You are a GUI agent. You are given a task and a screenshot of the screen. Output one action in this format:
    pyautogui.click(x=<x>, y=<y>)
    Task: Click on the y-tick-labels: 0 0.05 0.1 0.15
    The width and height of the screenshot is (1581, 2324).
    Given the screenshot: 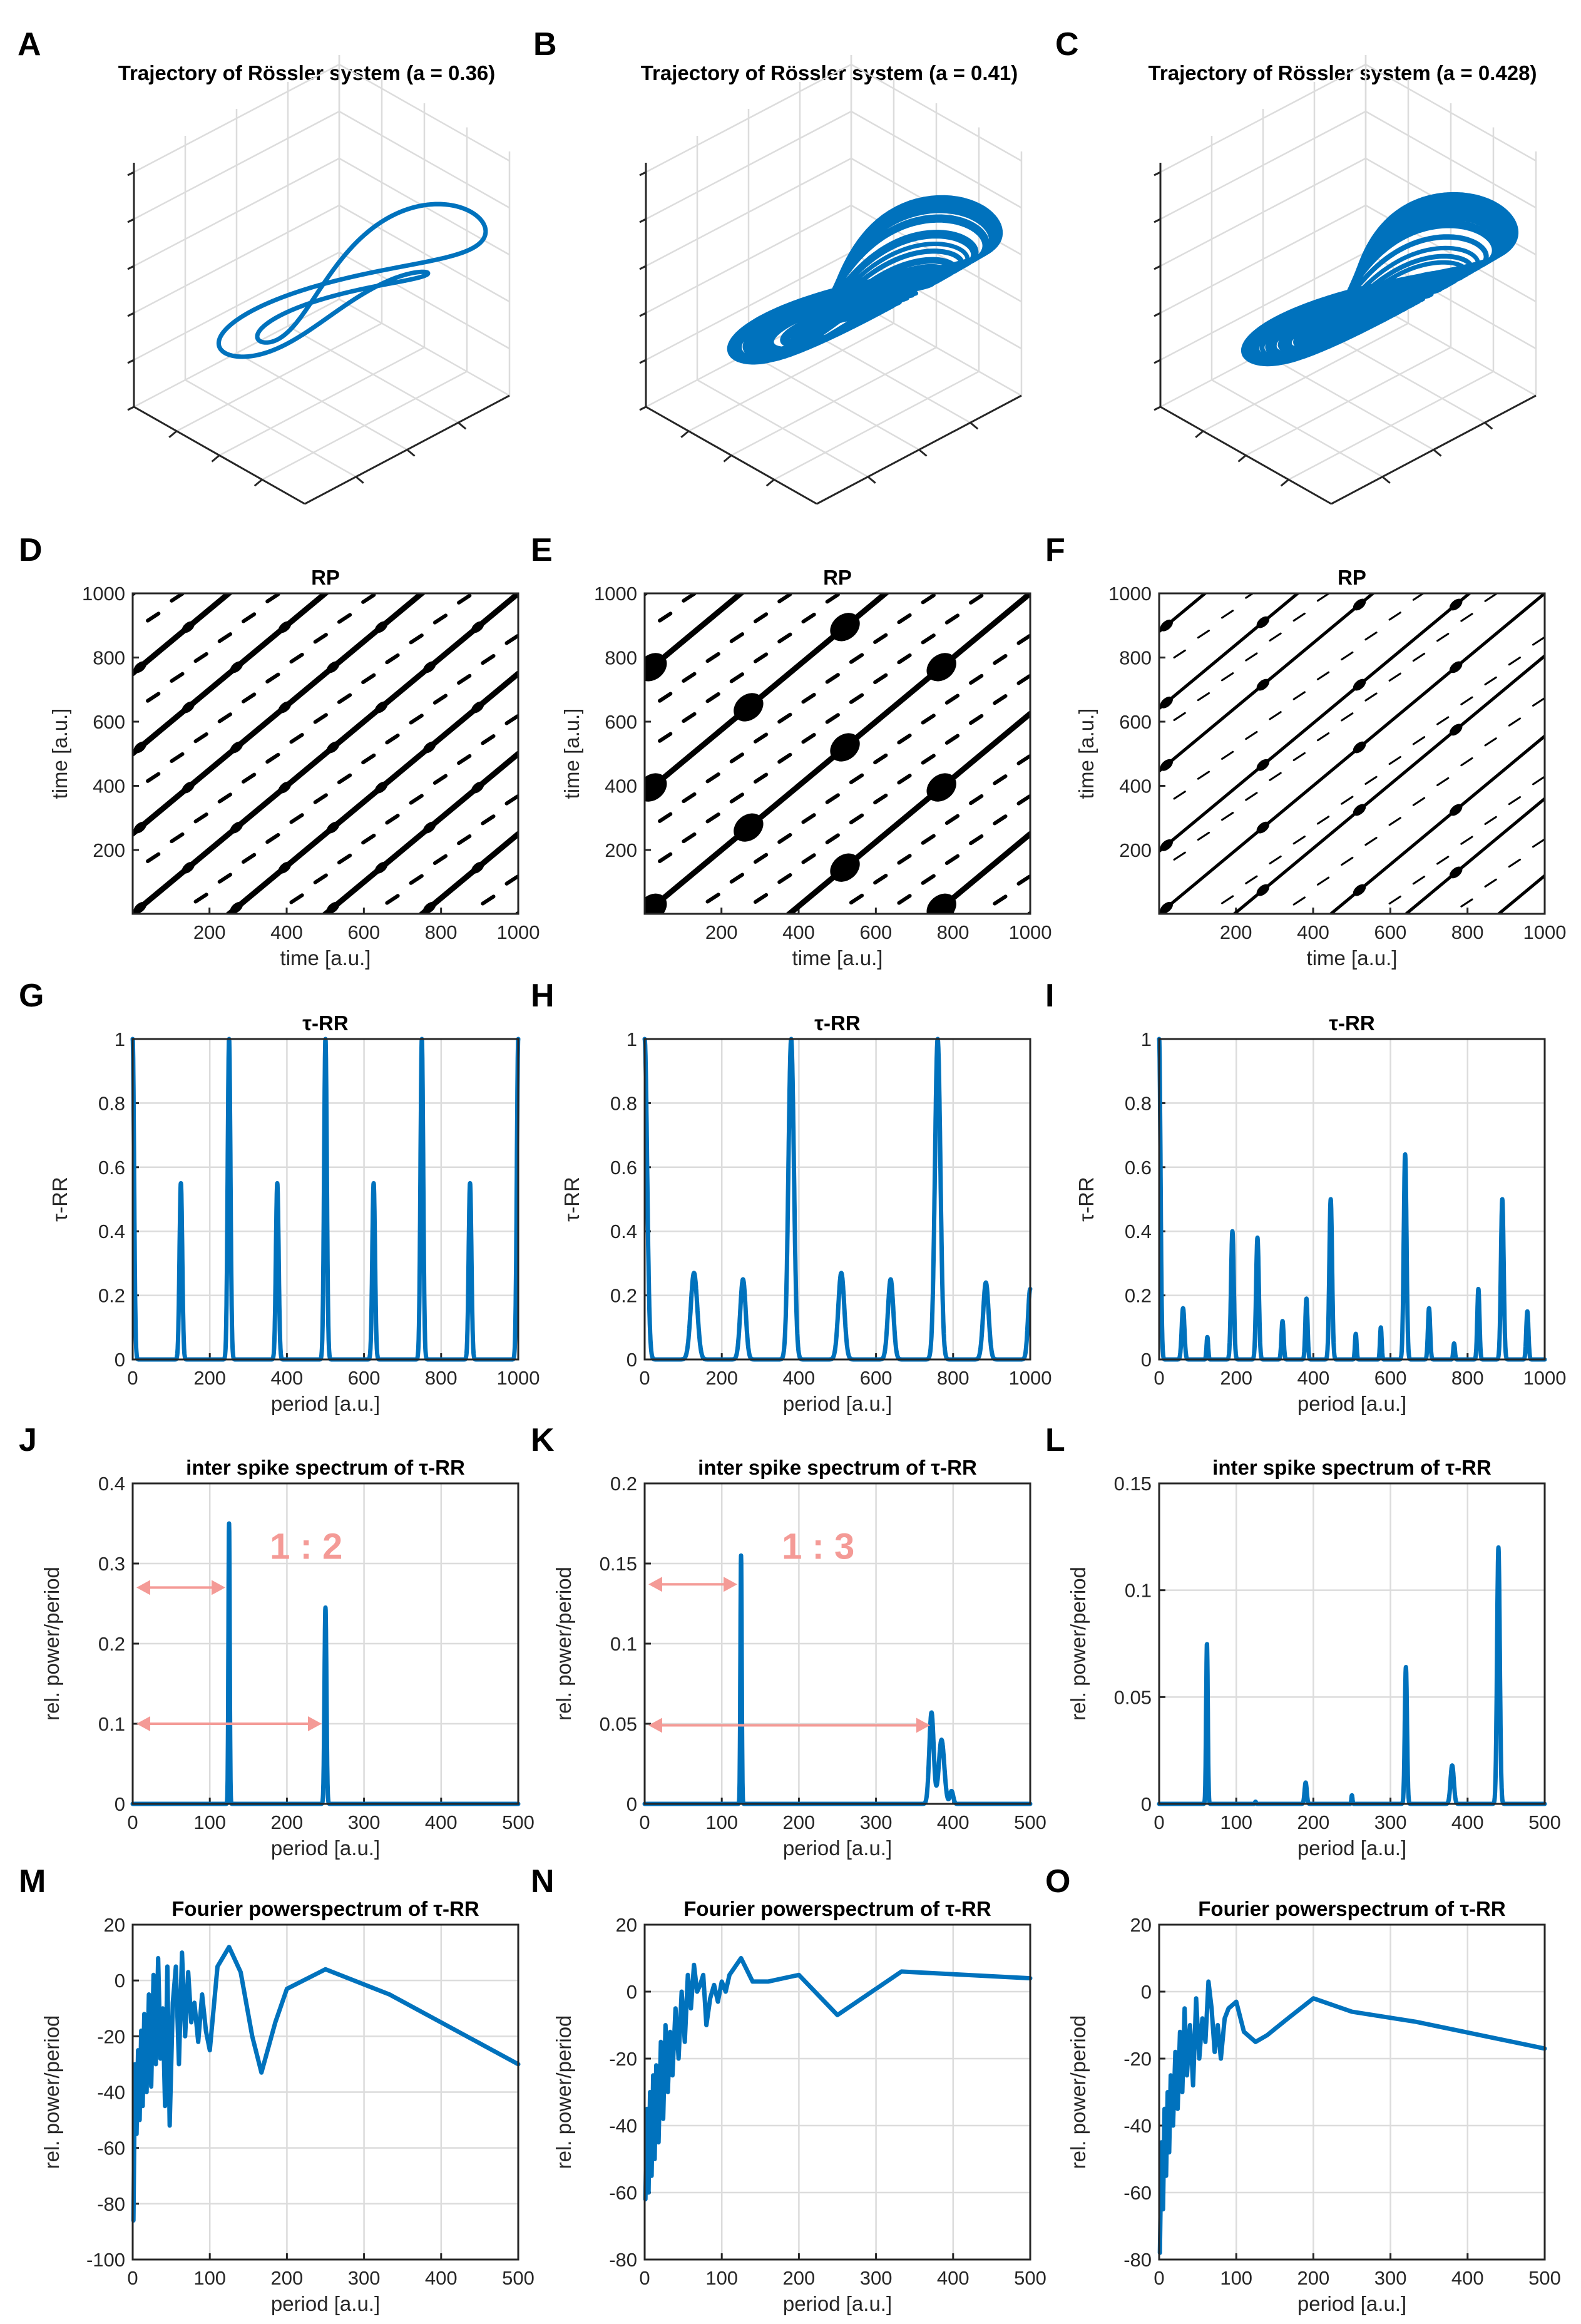 What is the action you would take?
    pyautogui.click(x=1133, y=1644)
    